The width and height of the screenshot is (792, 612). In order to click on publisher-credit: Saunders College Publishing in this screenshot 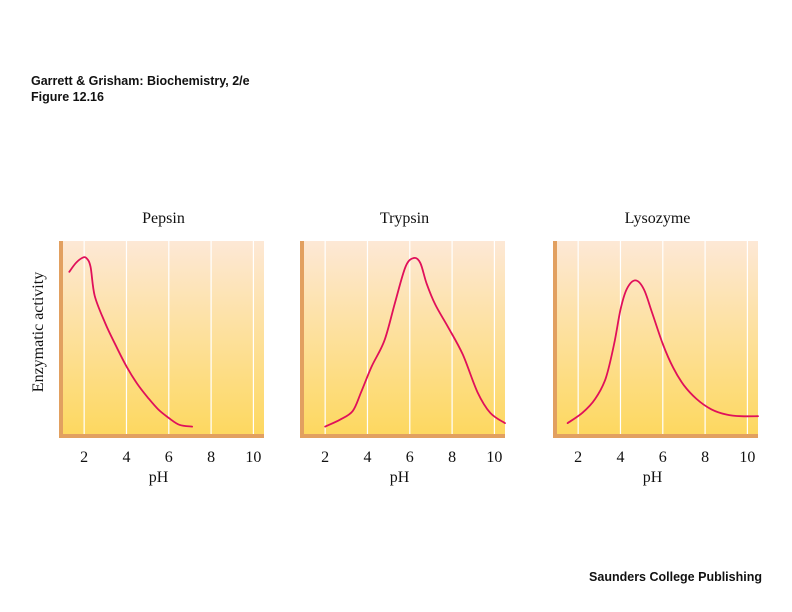, I will do `click(675, 577)`.